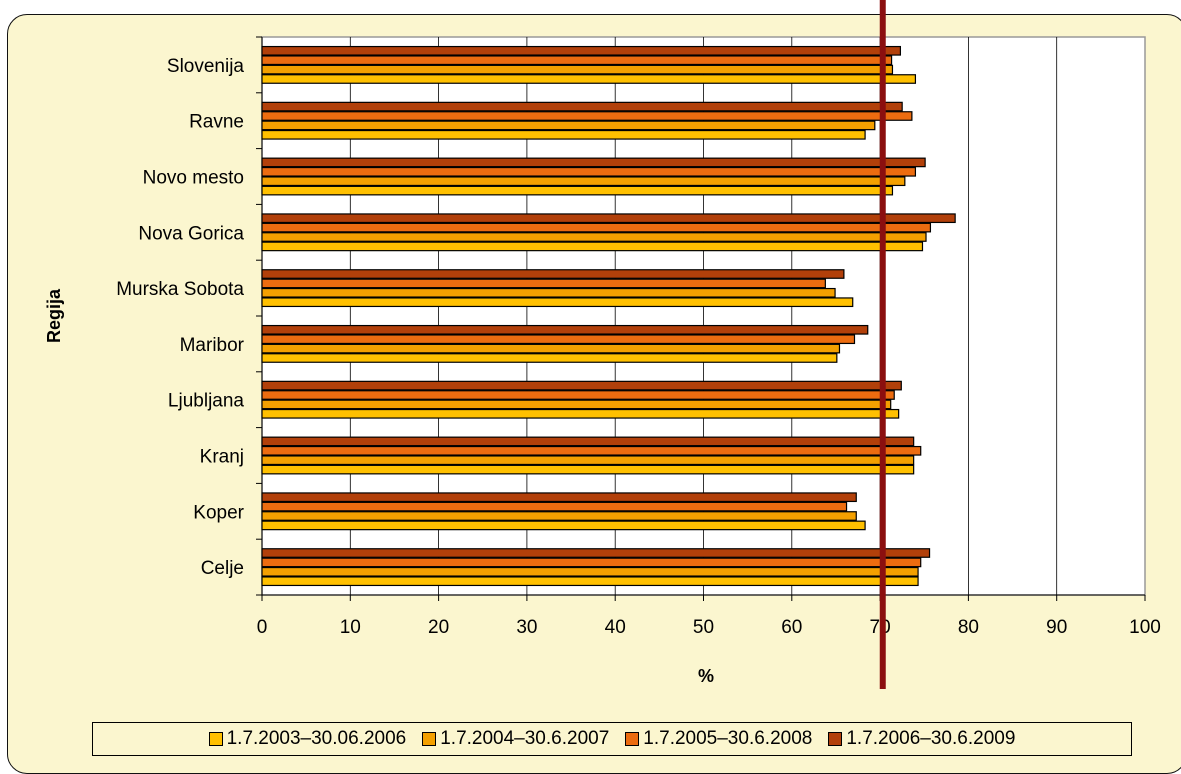  Describe the element at coordinates (191, 233) in the screenshot. I see `category-label: Nova Gorica` at that location.